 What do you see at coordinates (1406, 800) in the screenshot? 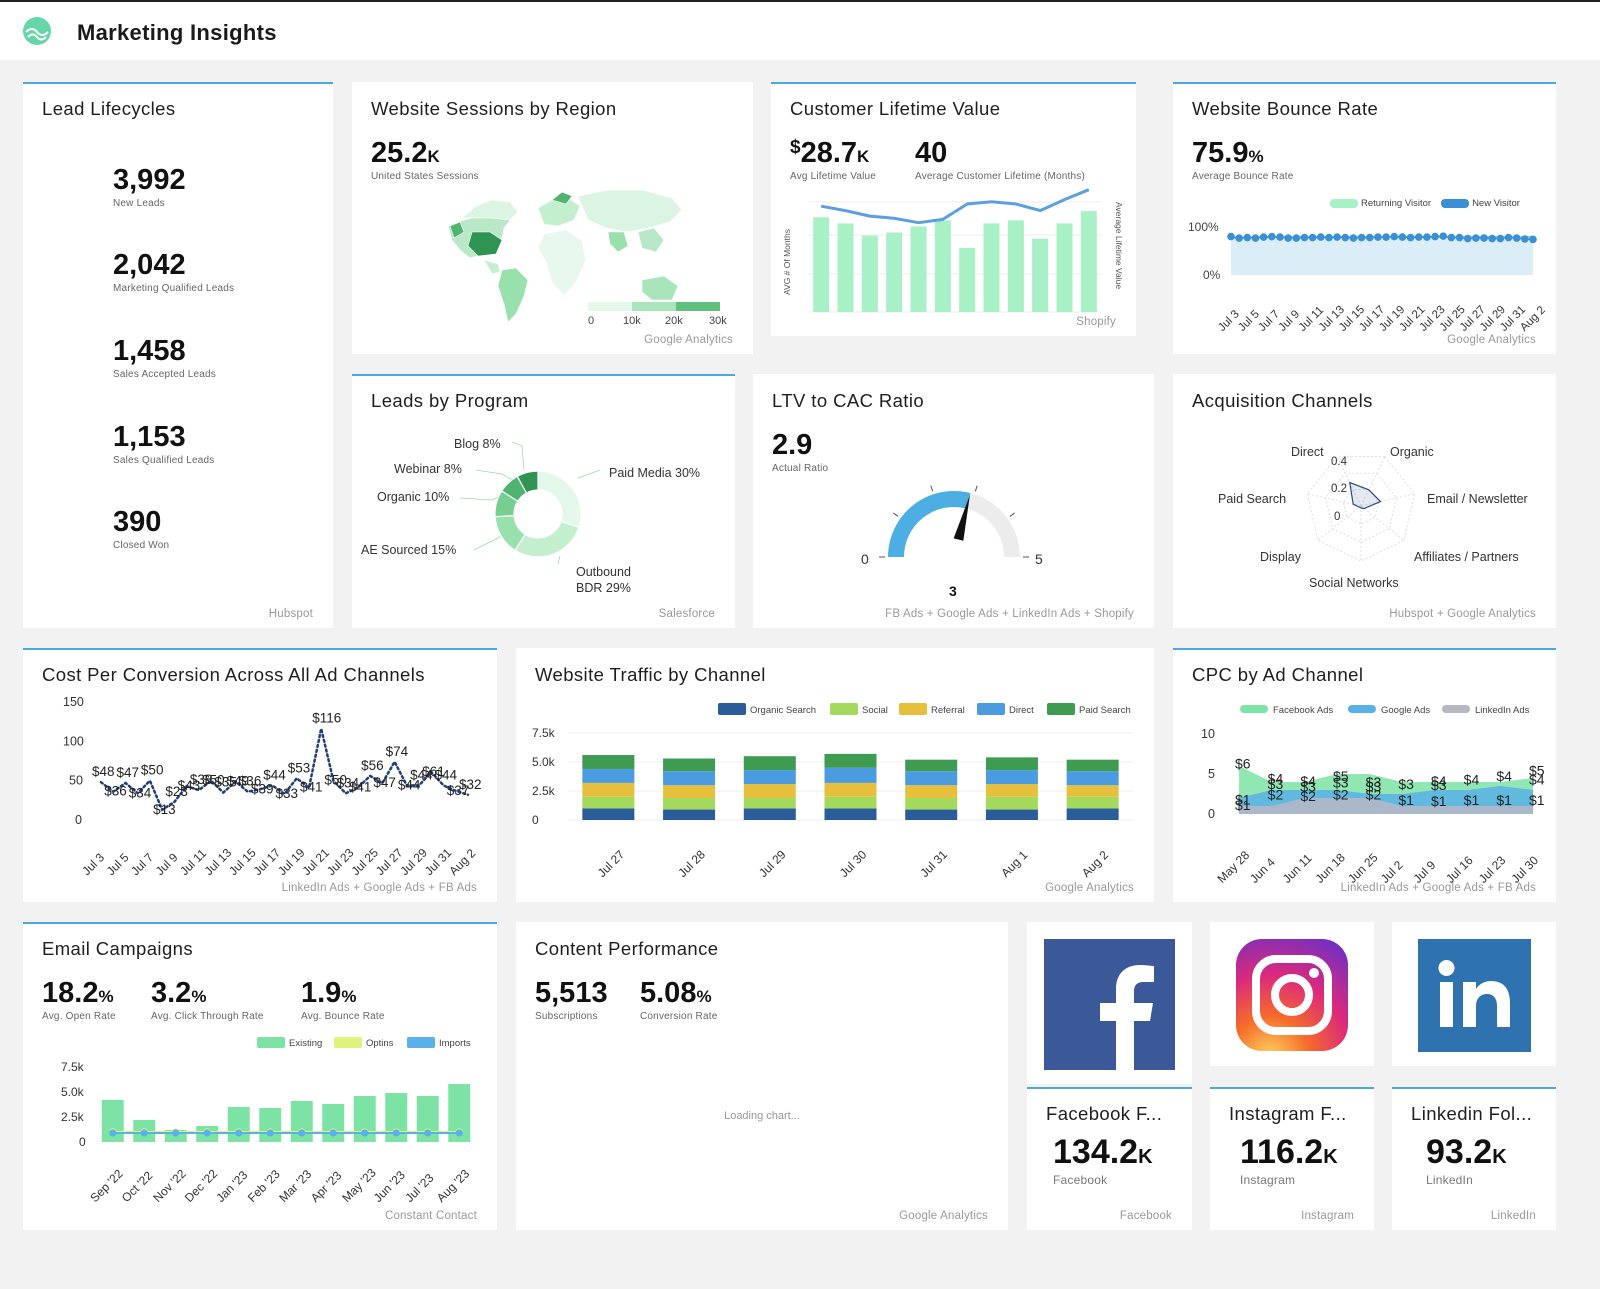
I see `data-label: $1` at bounding box center [1406, 800].